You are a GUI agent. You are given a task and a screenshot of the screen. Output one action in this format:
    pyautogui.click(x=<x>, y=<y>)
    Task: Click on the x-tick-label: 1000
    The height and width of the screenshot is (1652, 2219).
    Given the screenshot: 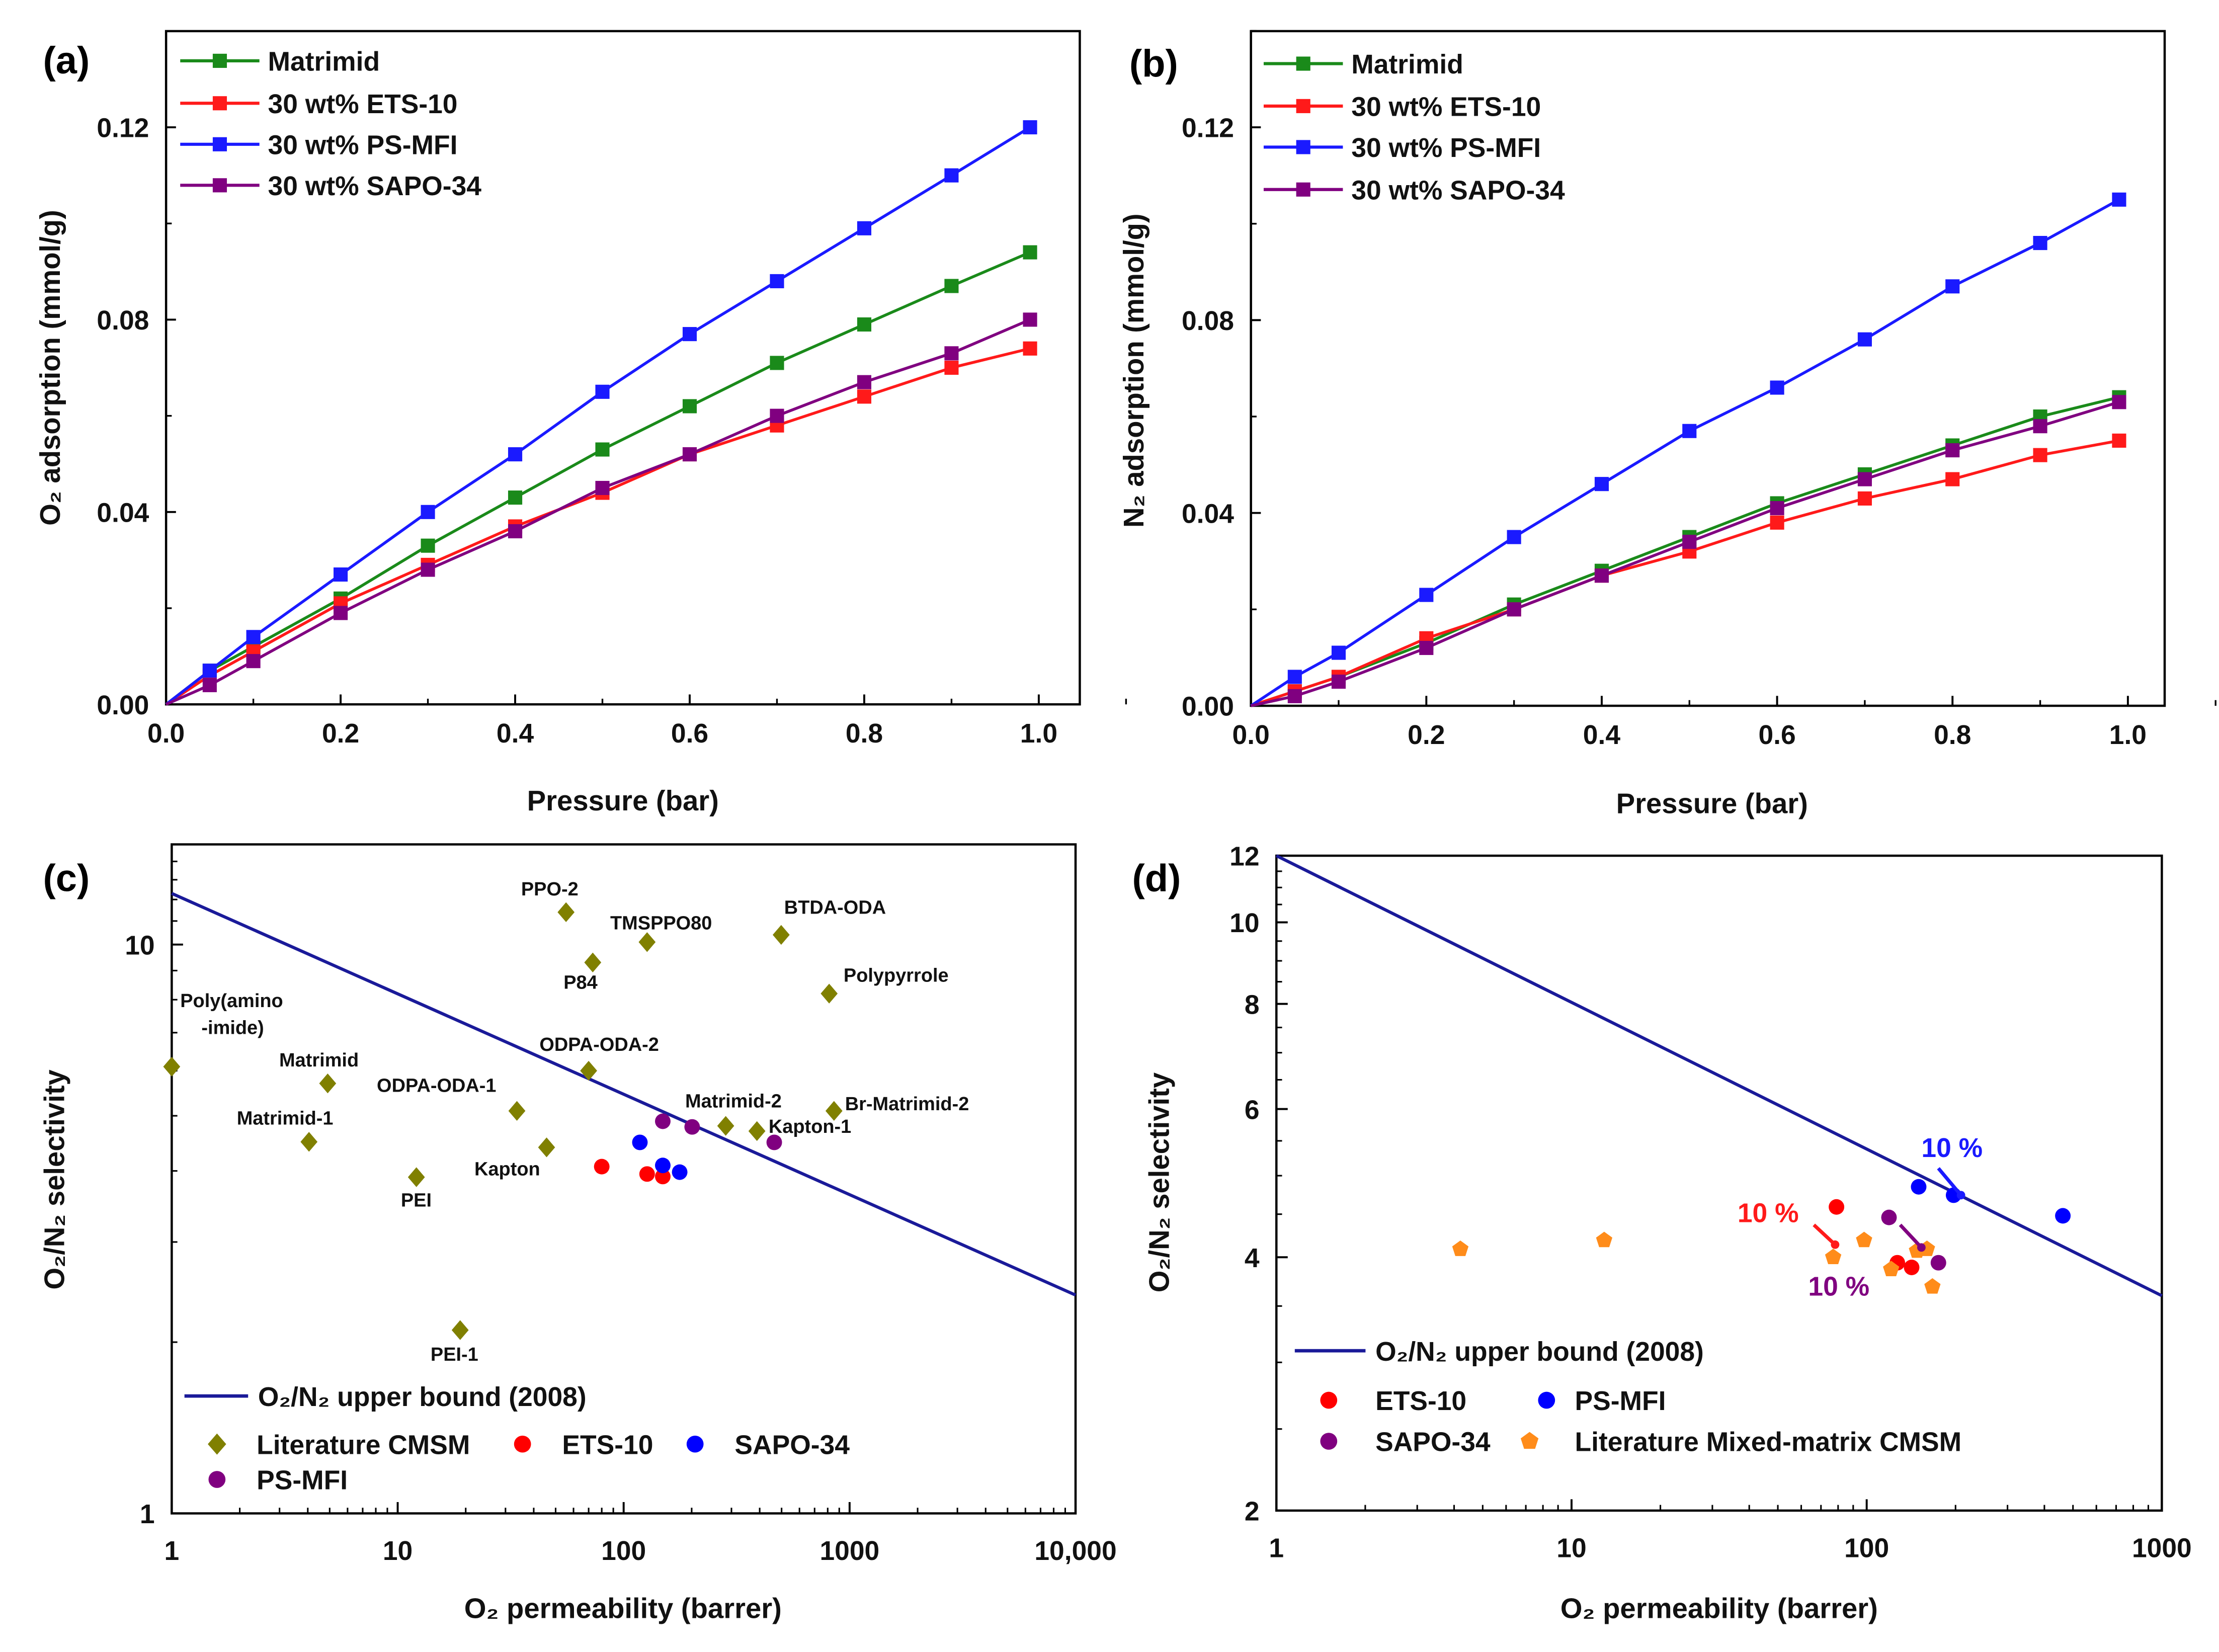 What is the action you would take?
    pyautogui.click(x=849, y=1551)
    